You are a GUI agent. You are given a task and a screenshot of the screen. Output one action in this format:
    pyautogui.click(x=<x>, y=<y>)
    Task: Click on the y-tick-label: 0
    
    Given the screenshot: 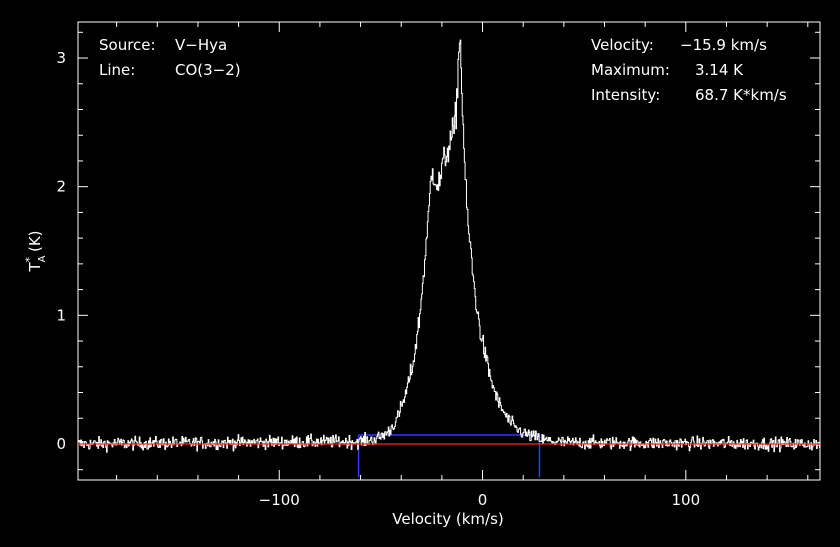 What is the action you would take?
    pyautogui.click(x=61, y=444)
    